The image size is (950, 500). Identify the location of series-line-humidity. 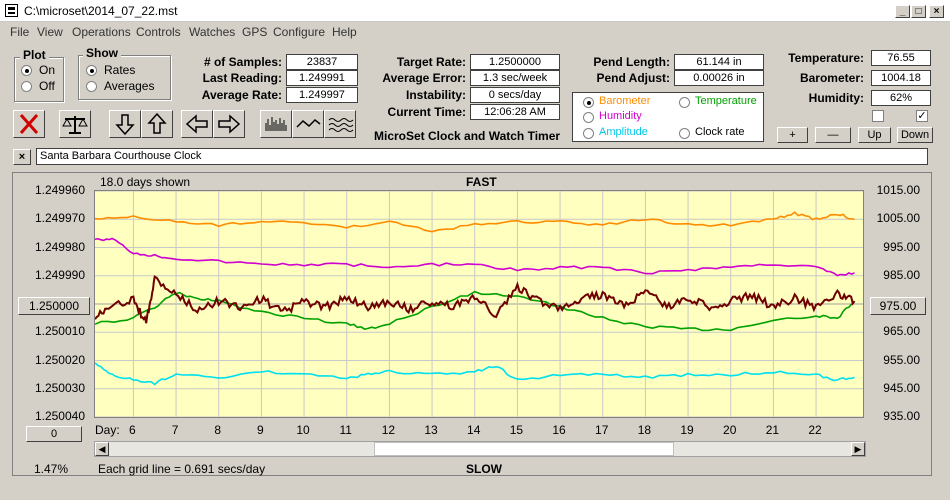
(474, 257).